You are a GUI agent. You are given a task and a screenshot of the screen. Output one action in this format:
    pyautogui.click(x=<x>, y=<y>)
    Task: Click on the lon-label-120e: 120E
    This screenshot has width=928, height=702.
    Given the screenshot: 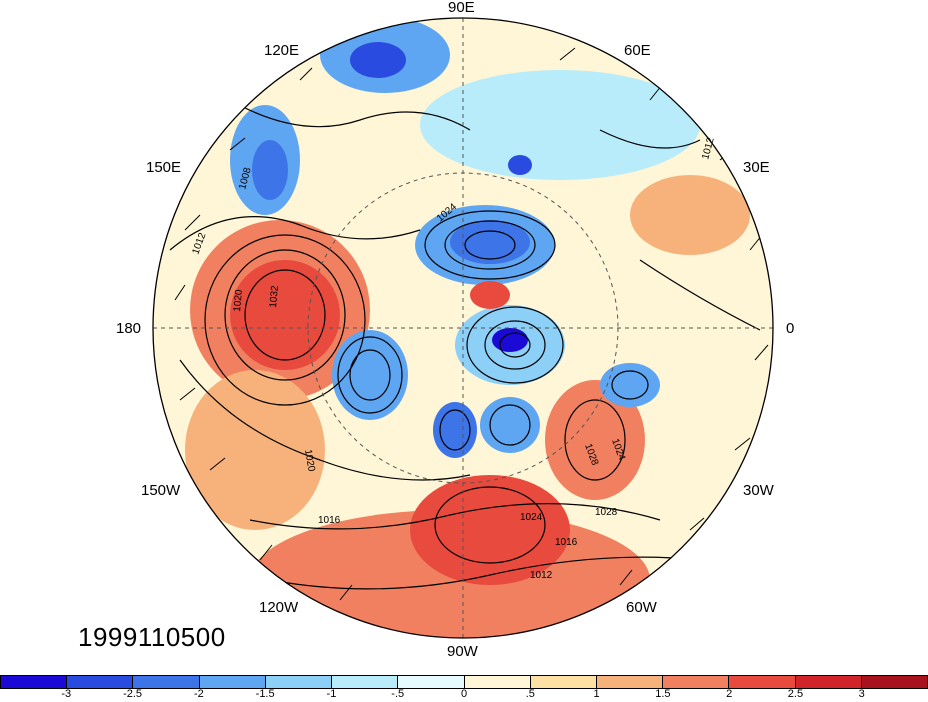 What is the action you would take?
    pyautogui.click(x=282, y=50)
    